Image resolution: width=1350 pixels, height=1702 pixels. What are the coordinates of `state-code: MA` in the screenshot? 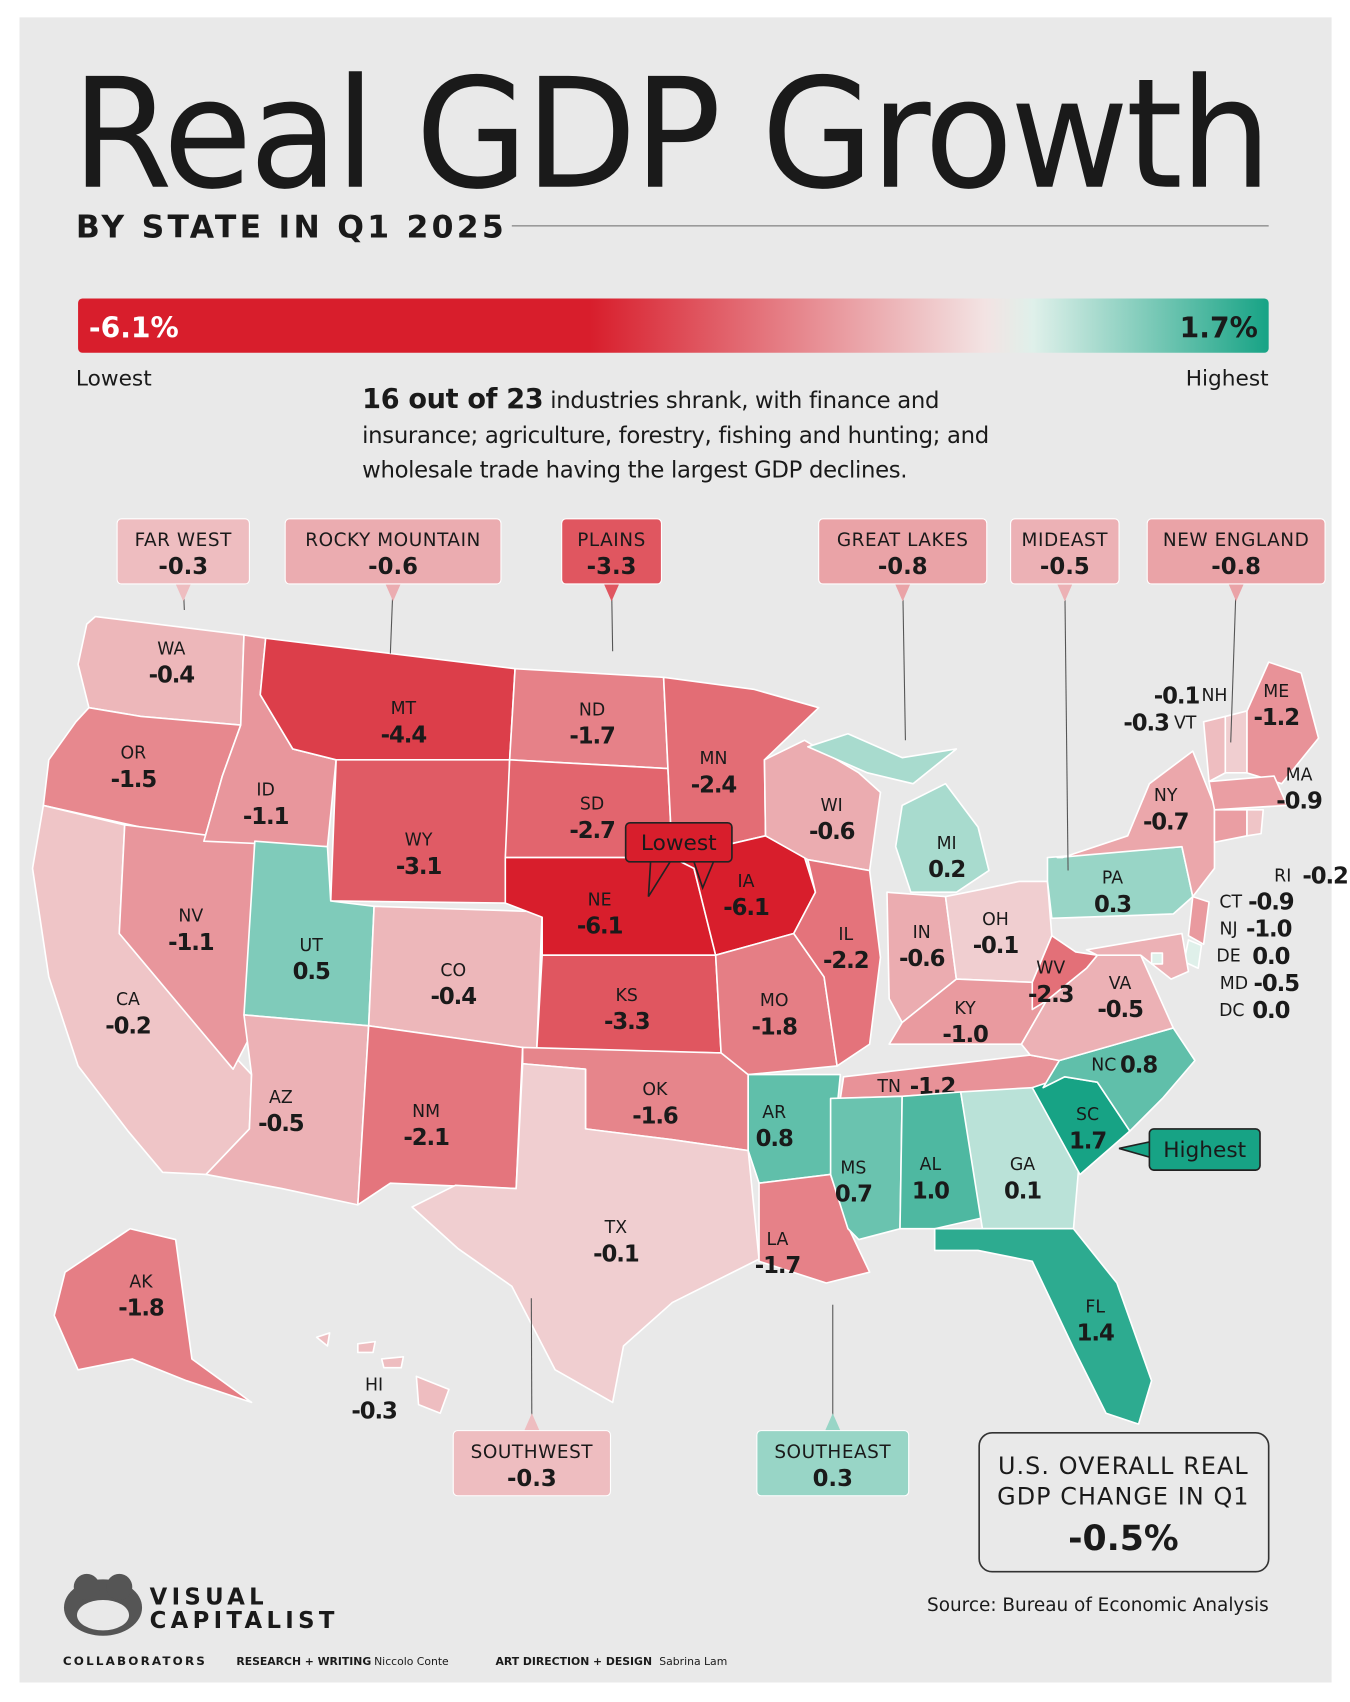 It's located at (1299, 775).